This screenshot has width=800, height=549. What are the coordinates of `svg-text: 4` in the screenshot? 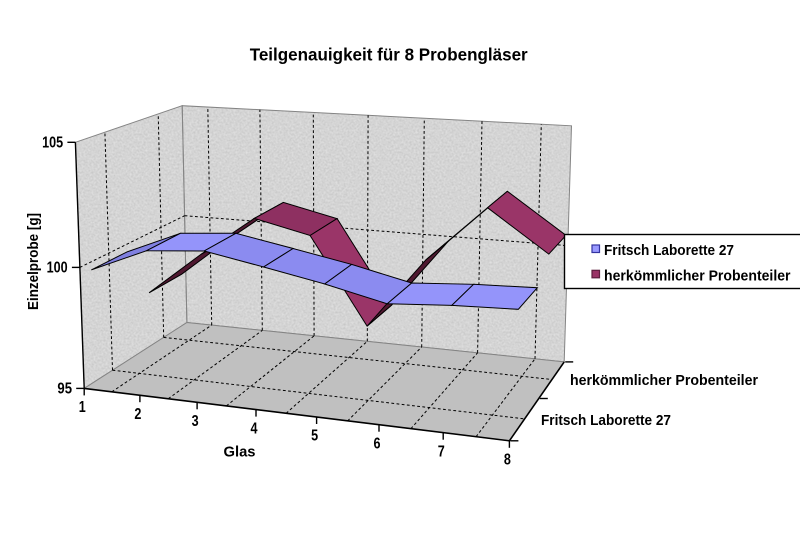 It's located at (254, 428).